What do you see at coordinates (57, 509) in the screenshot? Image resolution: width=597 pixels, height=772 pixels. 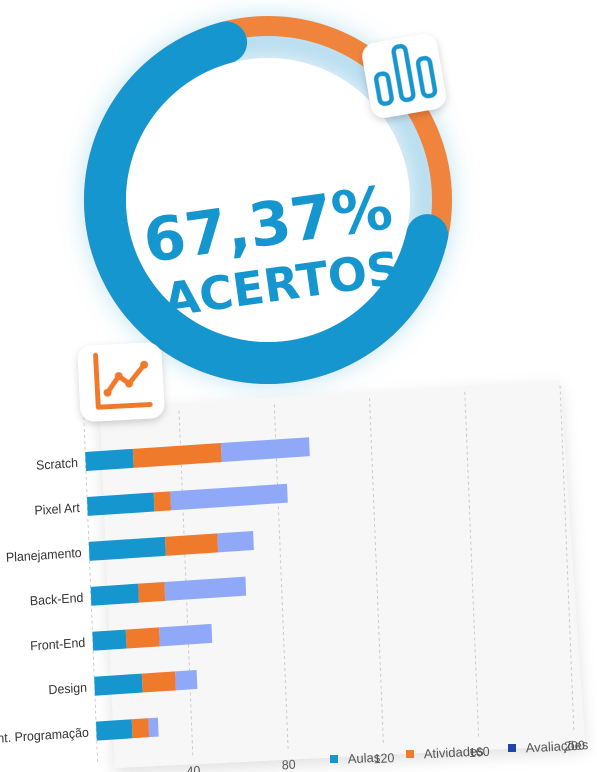 I see `category-label: Pixel Art` at bounding box center [57, 509].